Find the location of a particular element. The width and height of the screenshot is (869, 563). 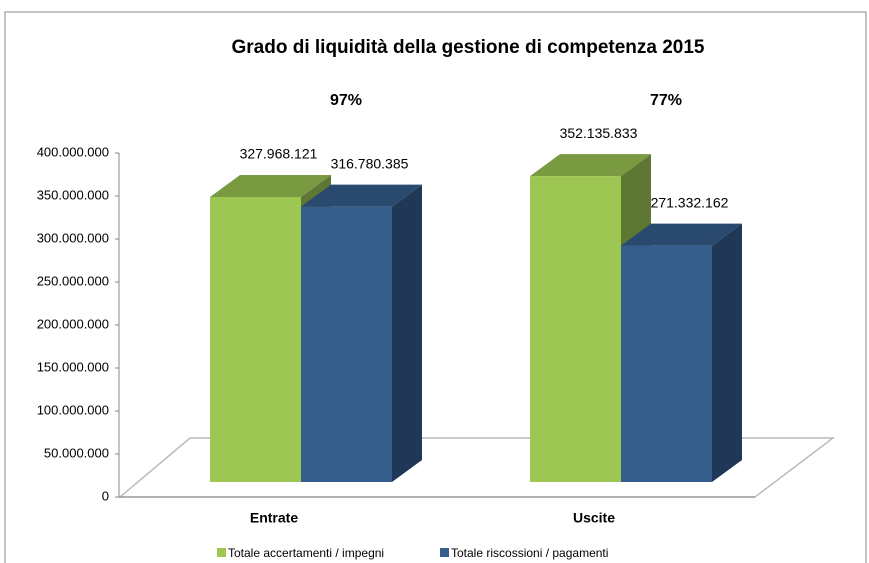

y-tick-label: 150.000.000 is located at coordinates (73, 366).